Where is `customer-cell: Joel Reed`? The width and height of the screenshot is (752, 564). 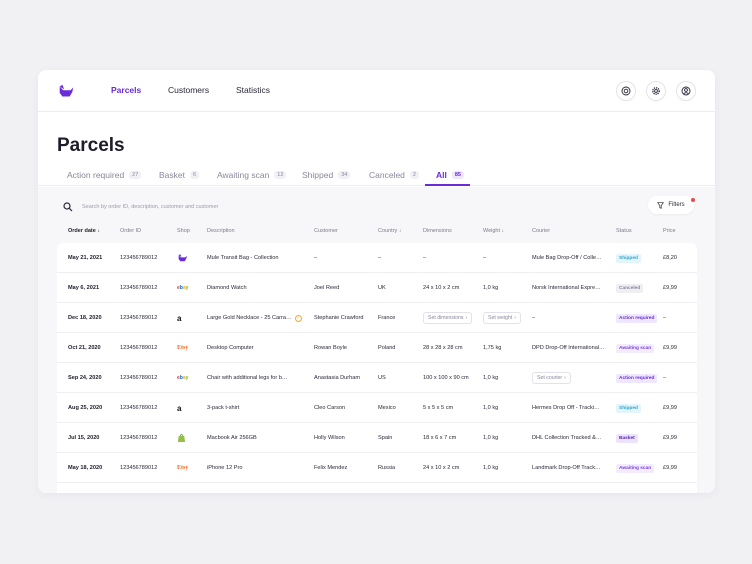 customer-cell: Joel Reed is located at coordinates (327, 288).